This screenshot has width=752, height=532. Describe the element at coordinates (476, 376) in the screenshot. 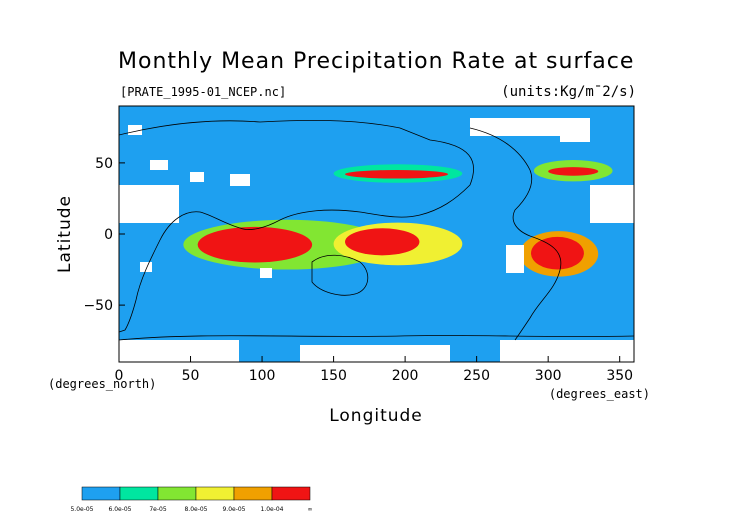

I see `x-tick-label: 250` at that location.